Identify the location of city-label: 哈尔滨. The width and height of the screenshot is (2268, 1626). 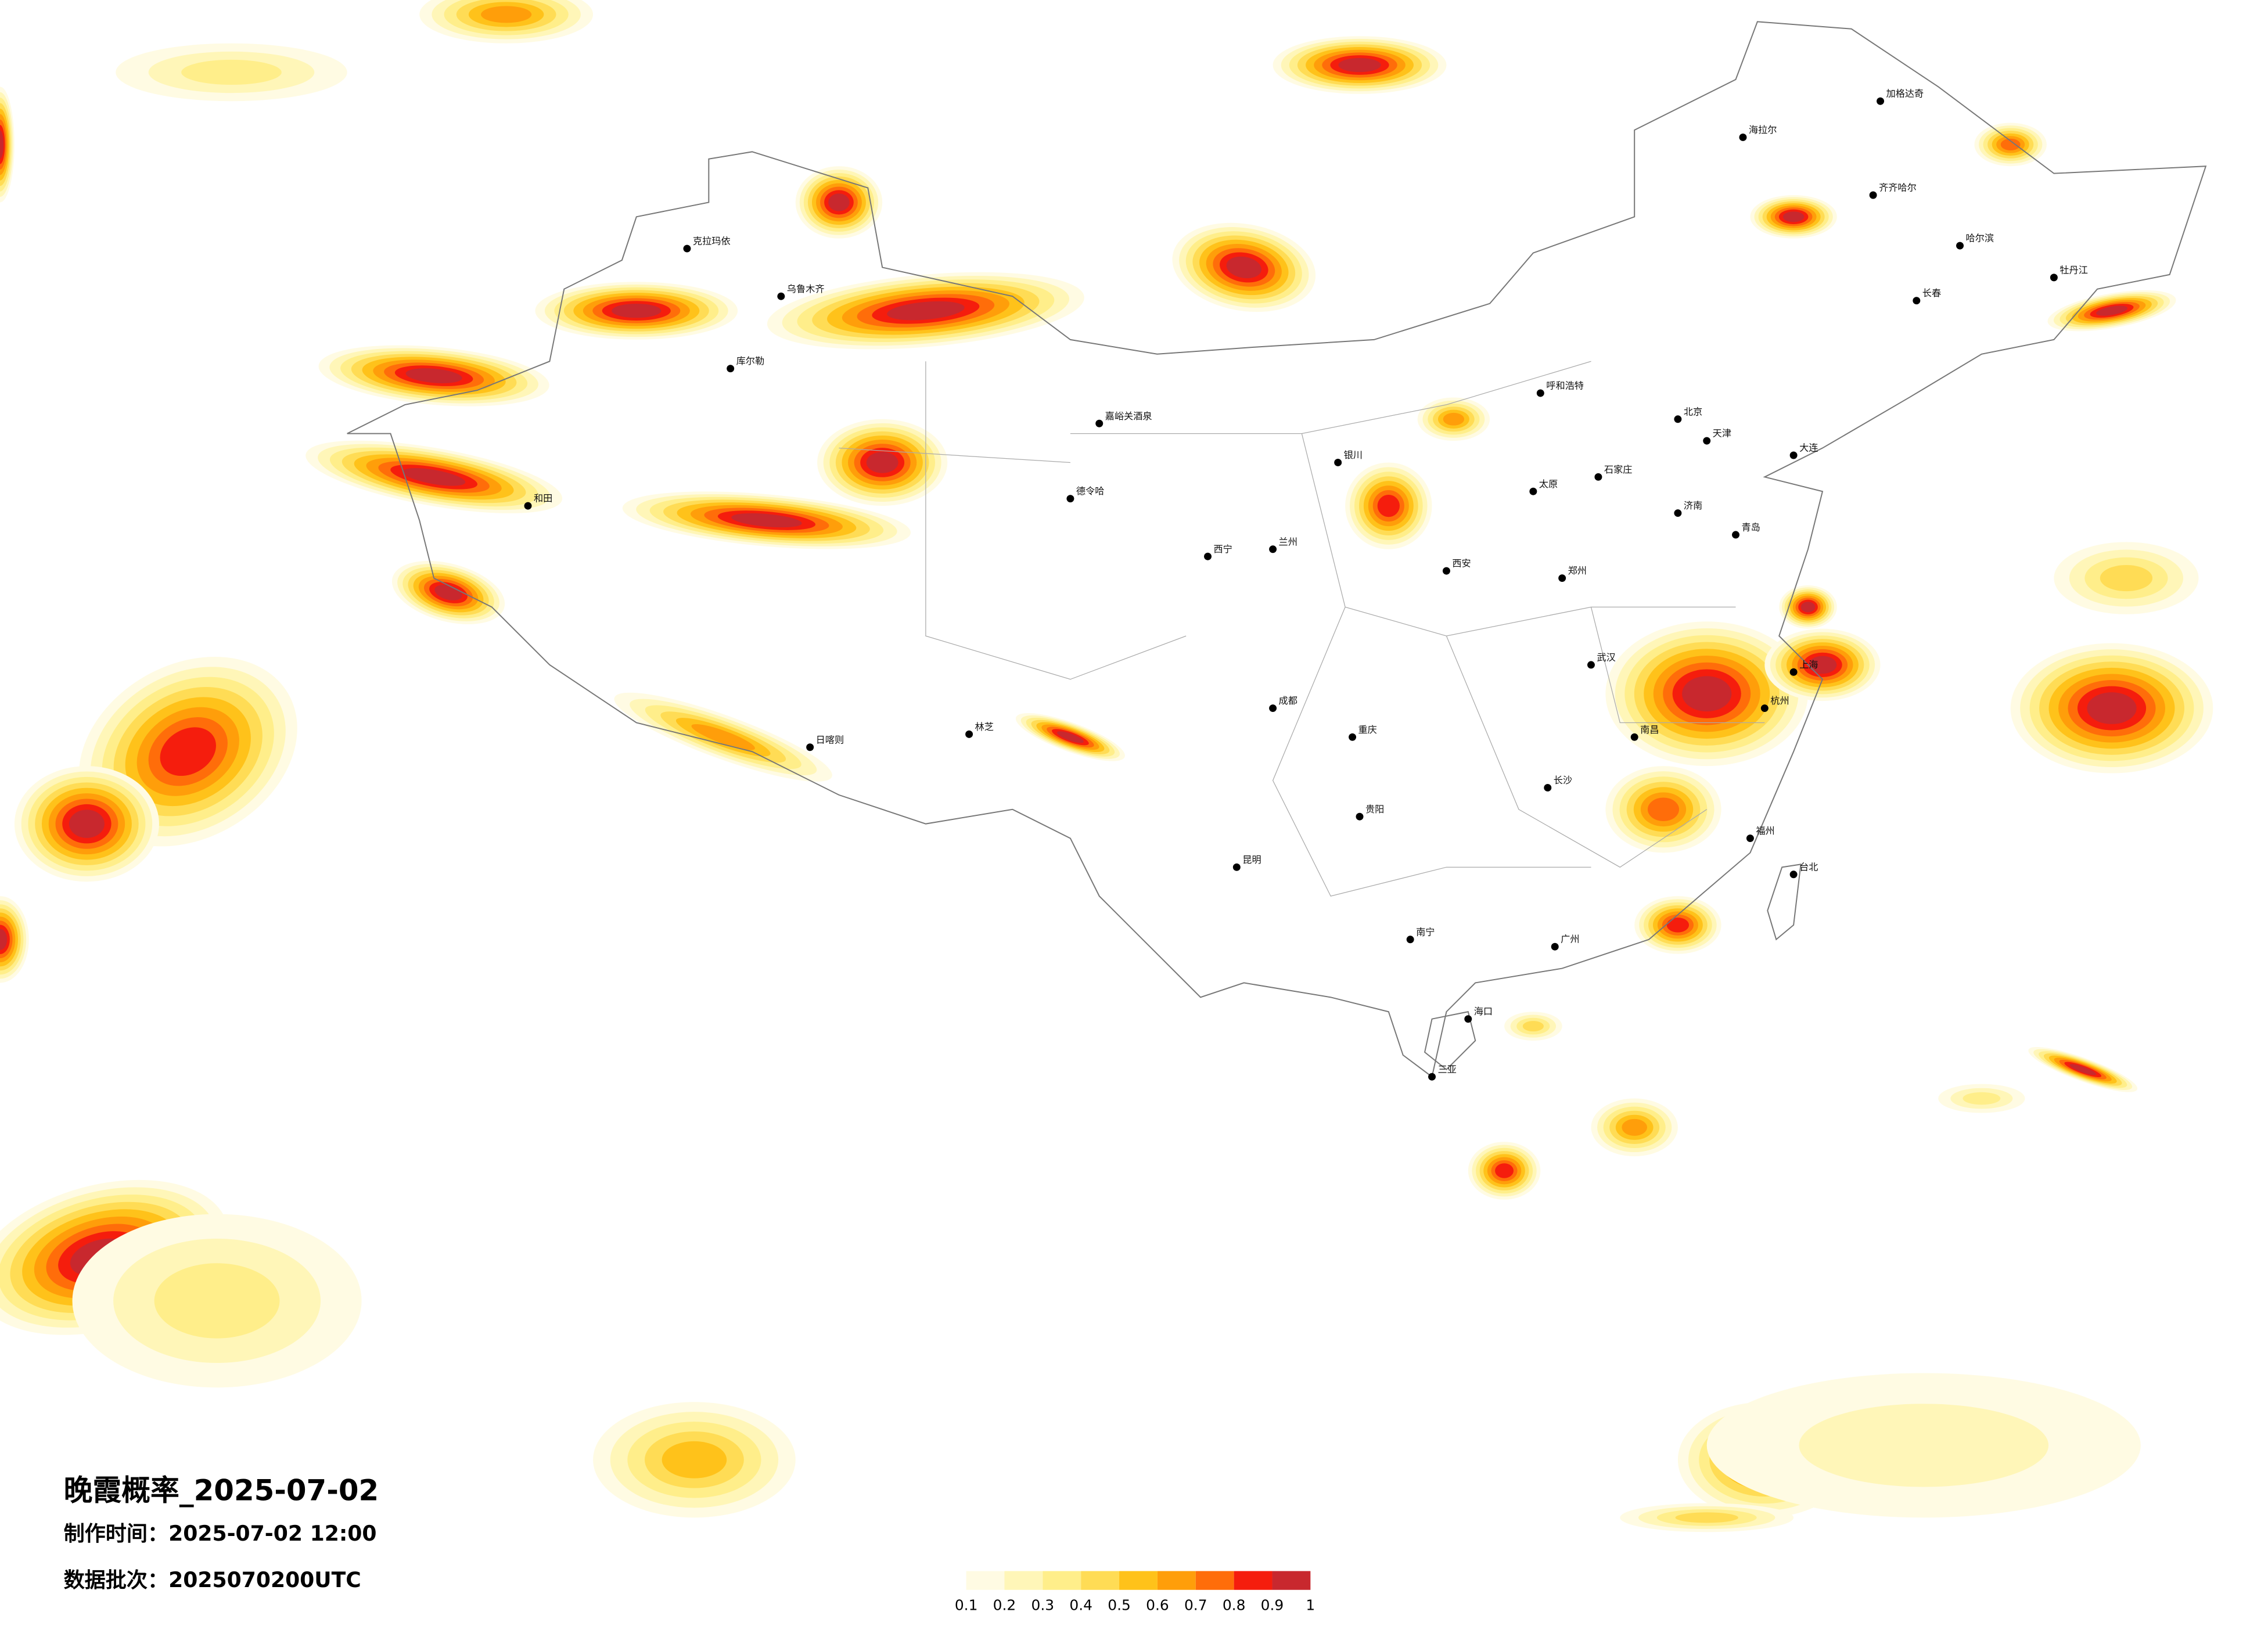
(1979, 239).